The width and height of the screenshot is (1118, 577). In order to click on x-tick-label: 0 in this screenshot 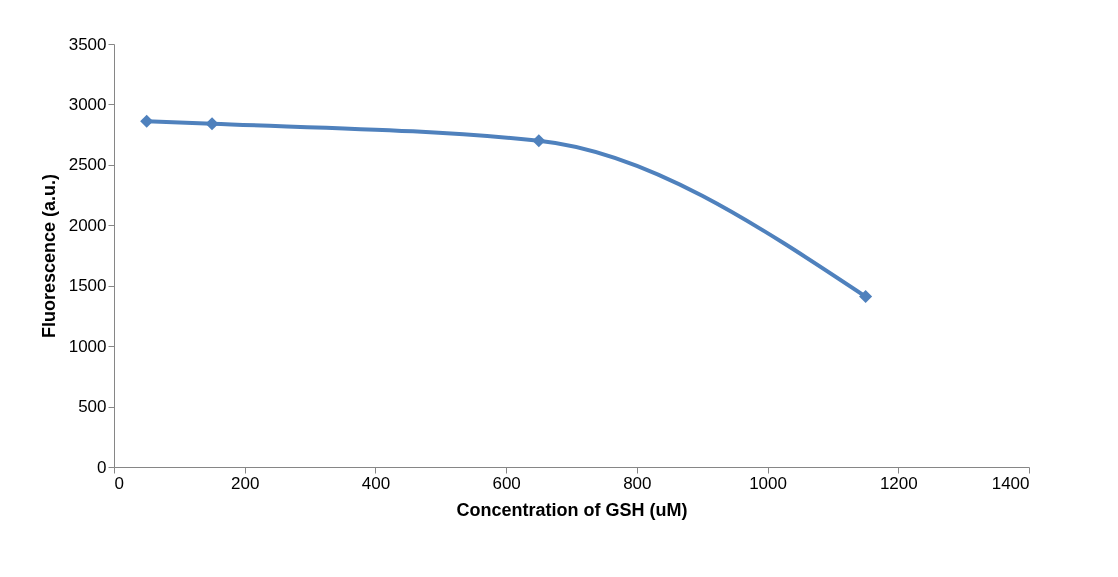, I will do `click(119, 483)`.